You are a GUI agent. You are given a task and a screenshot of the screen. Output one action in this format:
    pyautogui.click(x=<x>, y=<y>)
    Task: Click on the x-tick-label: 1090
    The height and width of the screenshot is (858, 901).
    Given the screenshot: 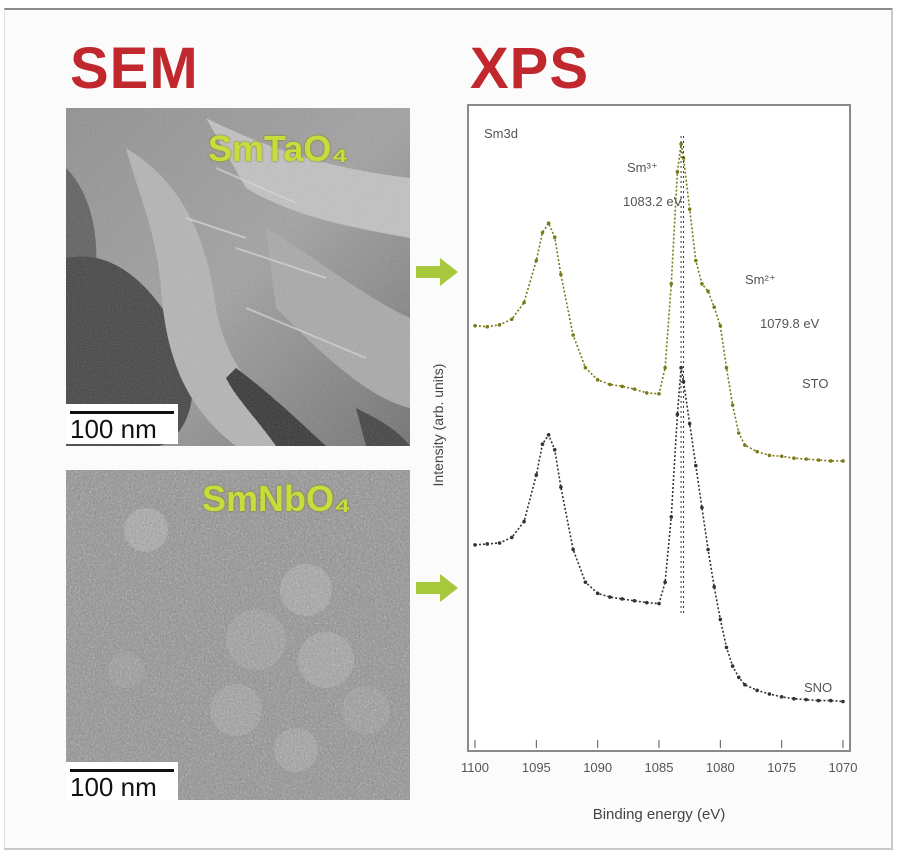 What is the action you would take?
    pyautogui.click(x=598, y=767)
    